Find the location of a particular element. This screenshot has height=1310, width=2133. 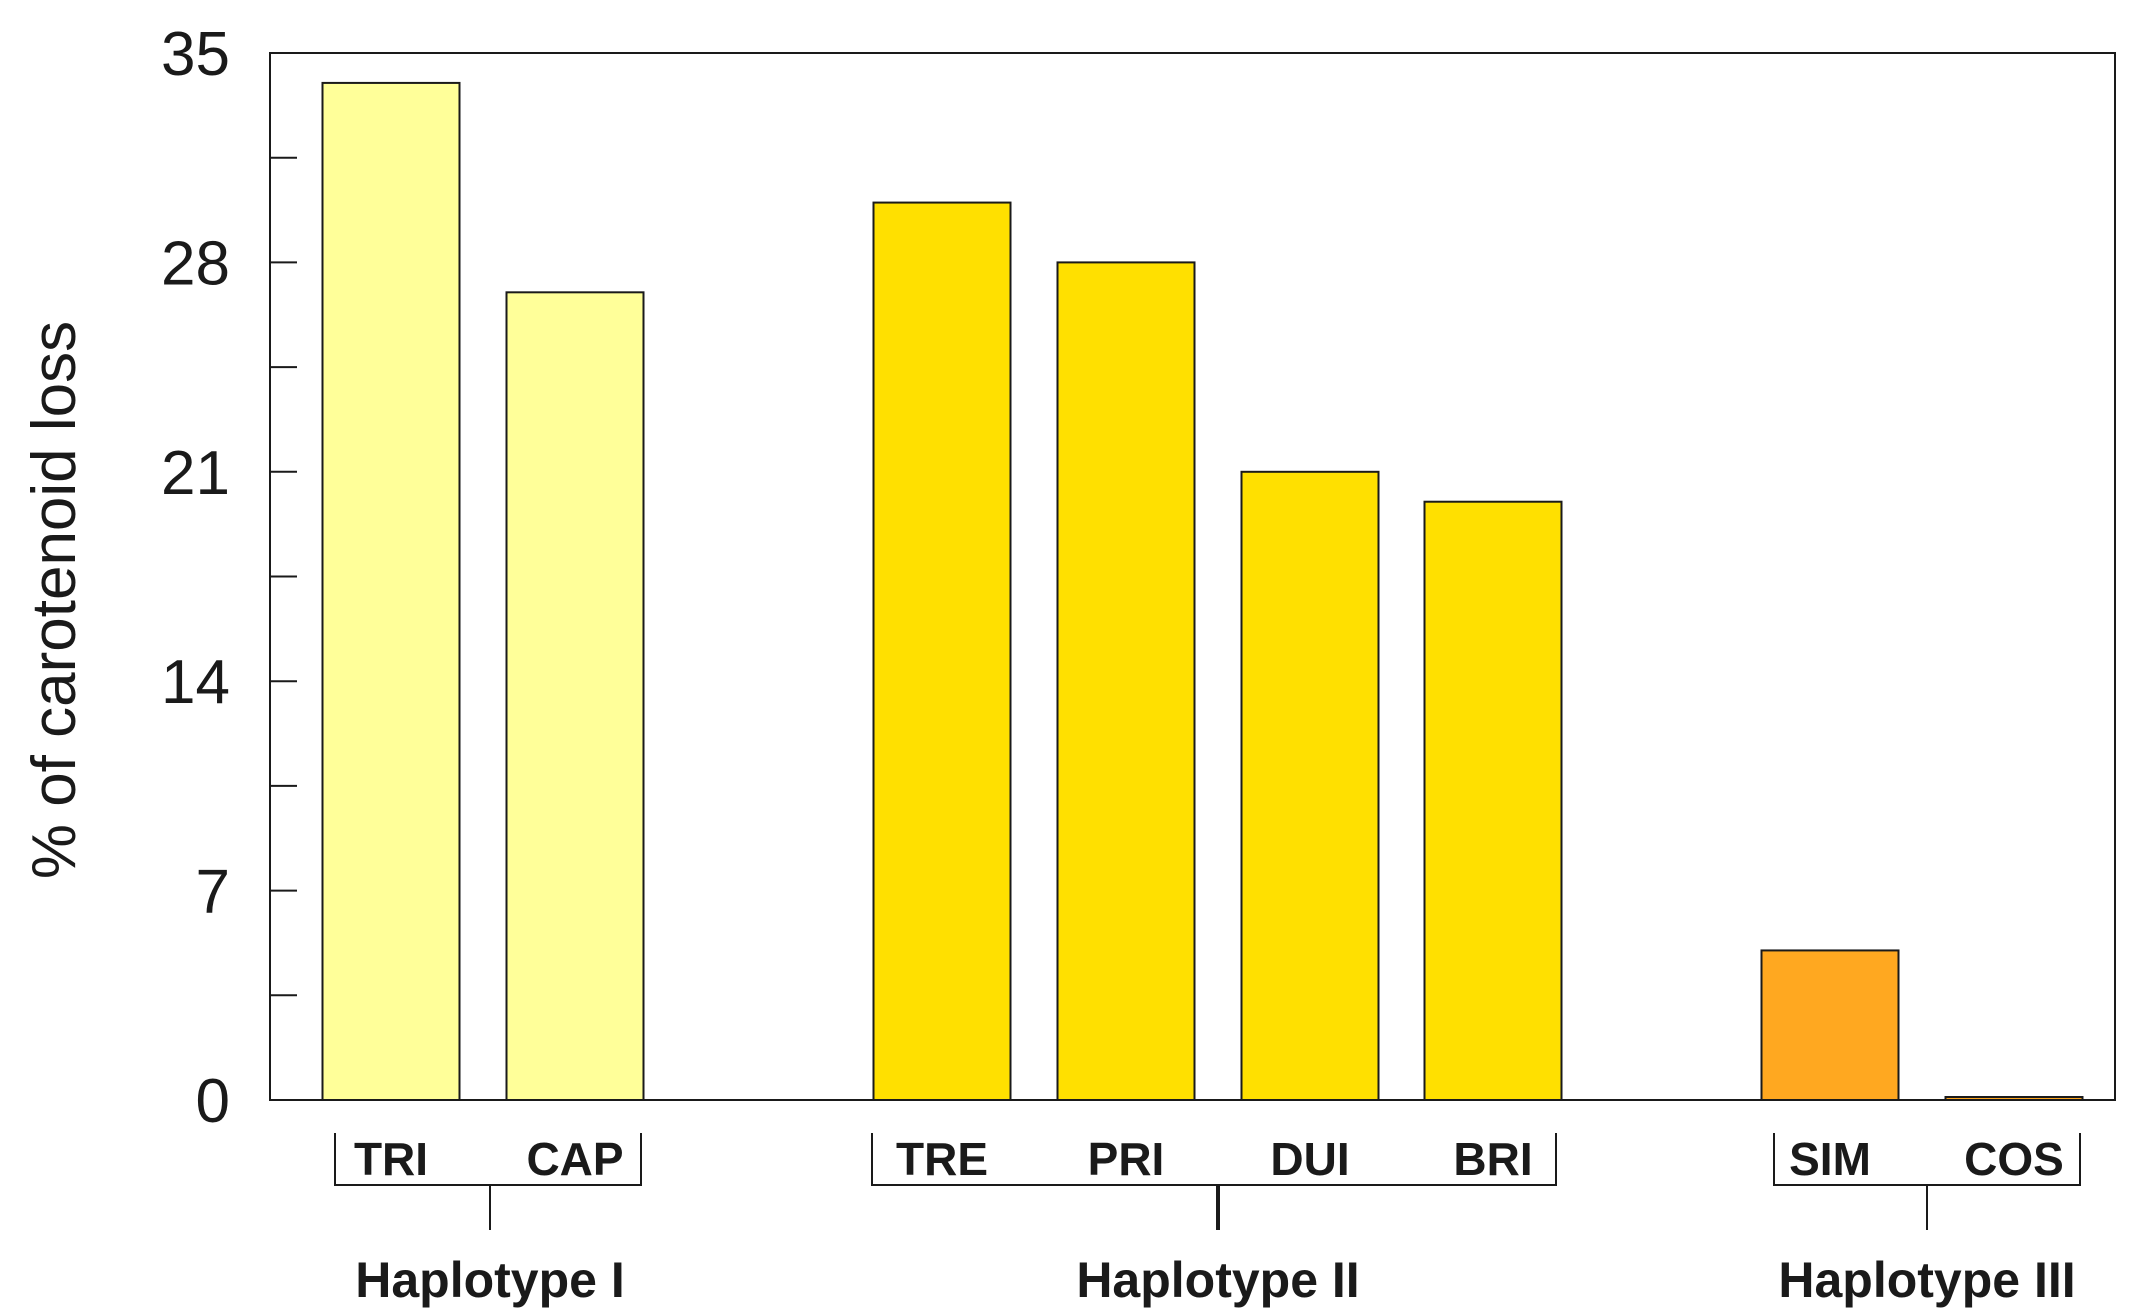

y-axis-title: % of carotenoid loss is located at coordinates (54, 600).